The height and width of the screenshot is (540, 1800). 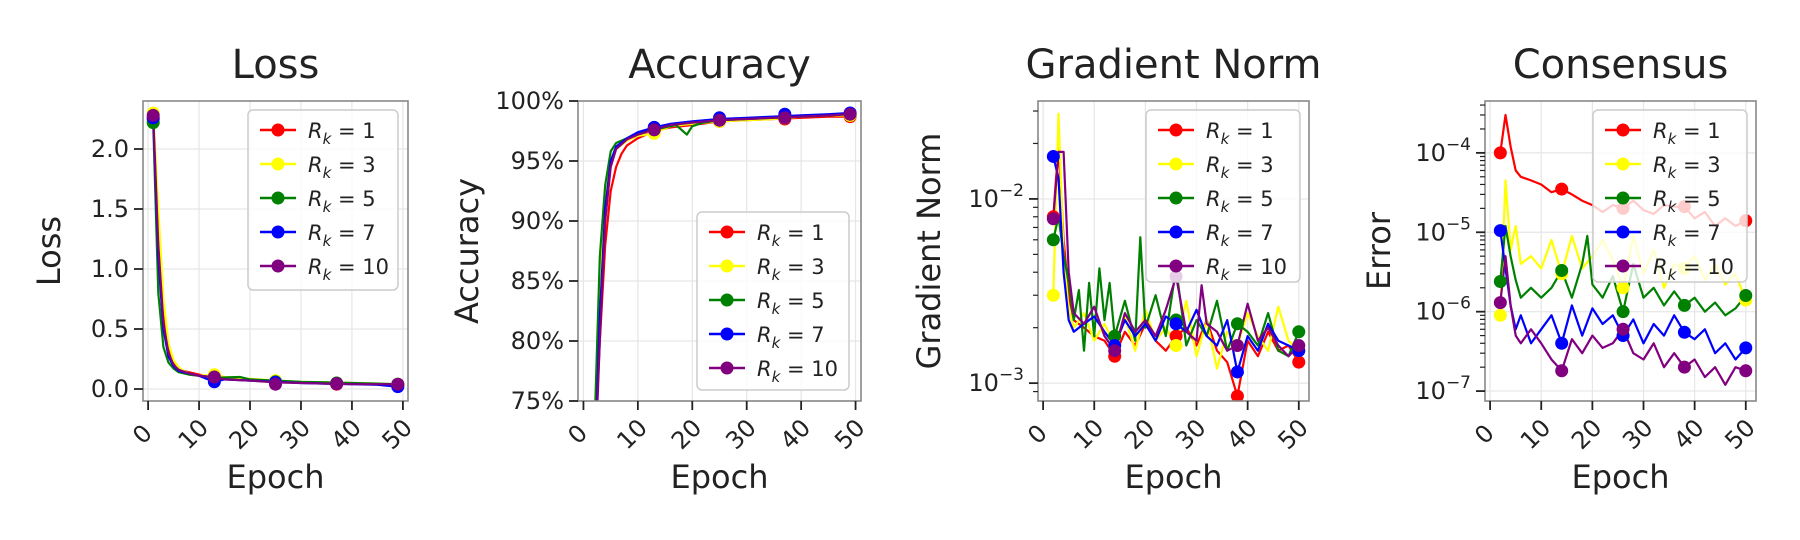 What do you see at coordinates (537, 221) in the screenshot?
I see `y-tick-label: 90%` at bounding box center [537, 221].